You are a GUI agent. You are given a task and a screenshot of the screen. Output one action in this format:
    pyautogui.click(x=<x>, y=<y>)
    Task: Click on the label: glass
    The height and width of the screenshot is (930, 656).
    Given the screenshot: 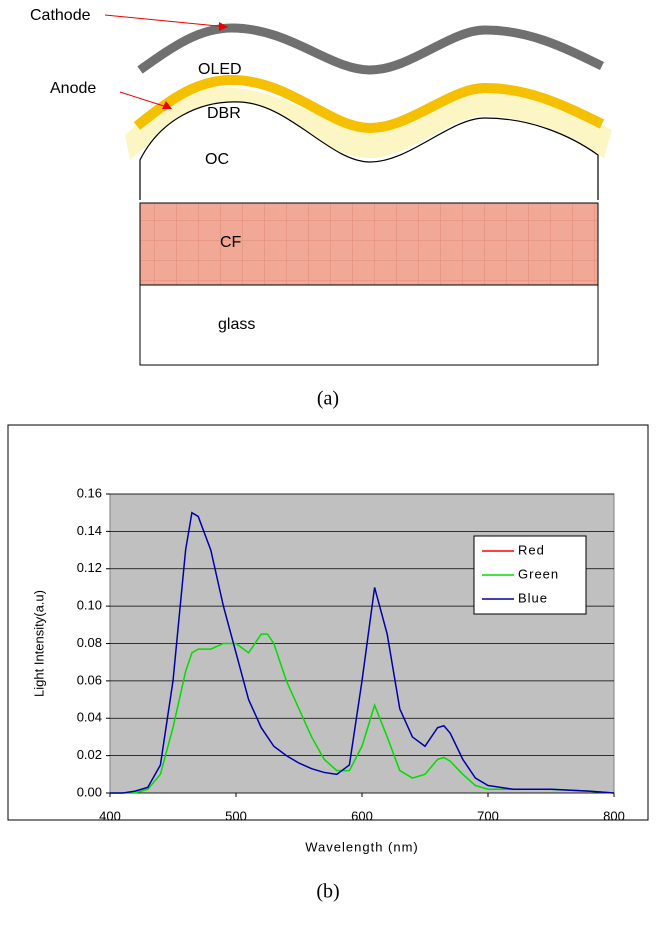 What is the action you would take?
    pyautogui.click(x=236, y=324)
    